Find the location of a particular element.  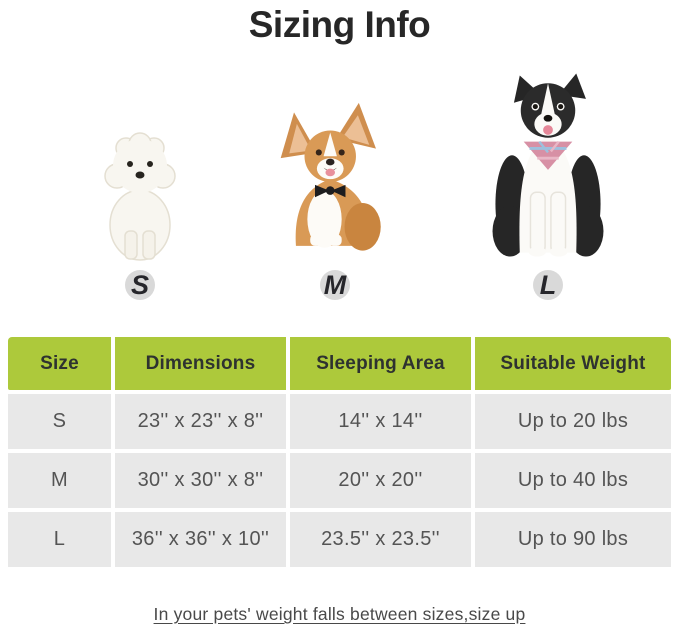

header-dimensions: Dimensions is located at coordinates (200, 363).